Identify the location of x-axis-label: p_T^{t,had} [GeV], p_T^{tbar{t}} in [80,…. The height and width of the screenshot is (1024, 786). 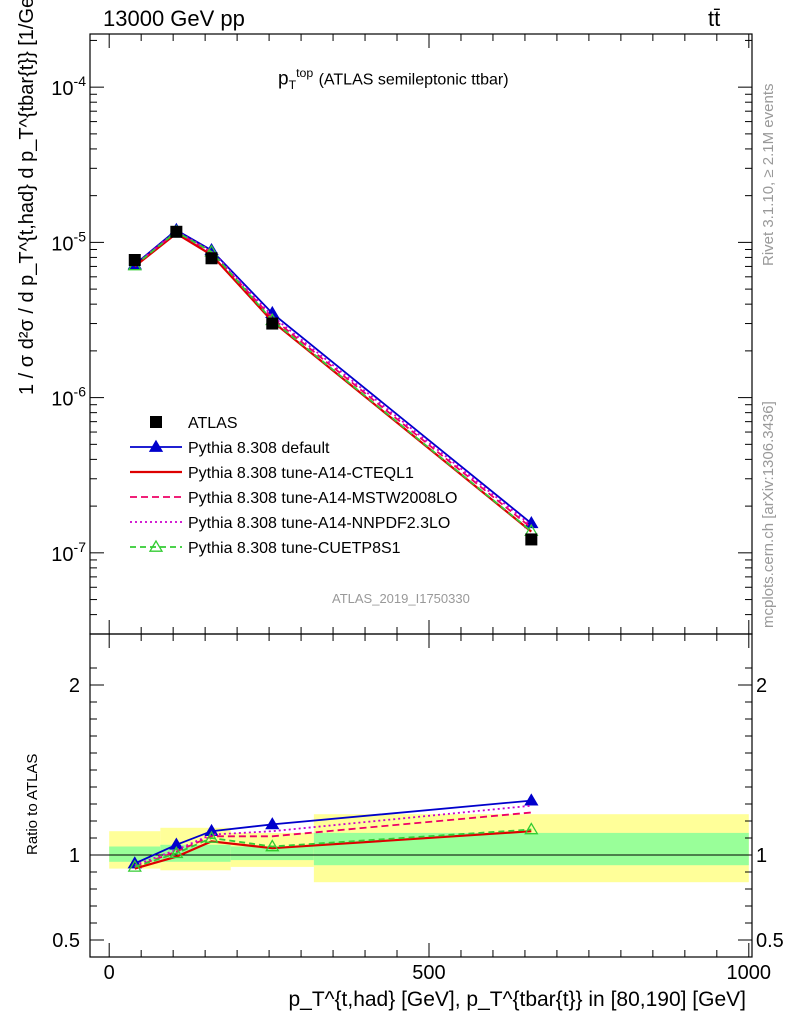
(517, 999).